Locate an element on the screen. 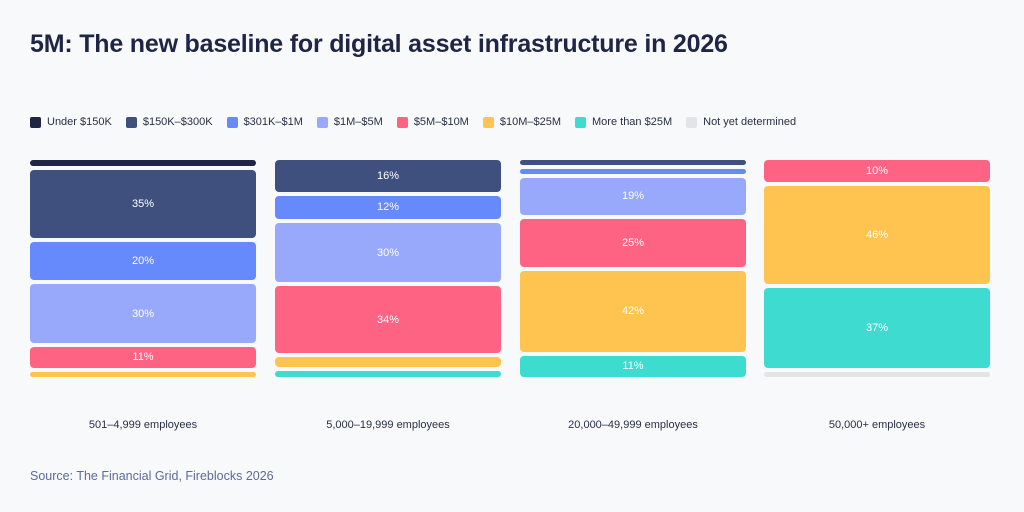  category-label: 20,000–49,999 employees is located at coordinates (633, 425).